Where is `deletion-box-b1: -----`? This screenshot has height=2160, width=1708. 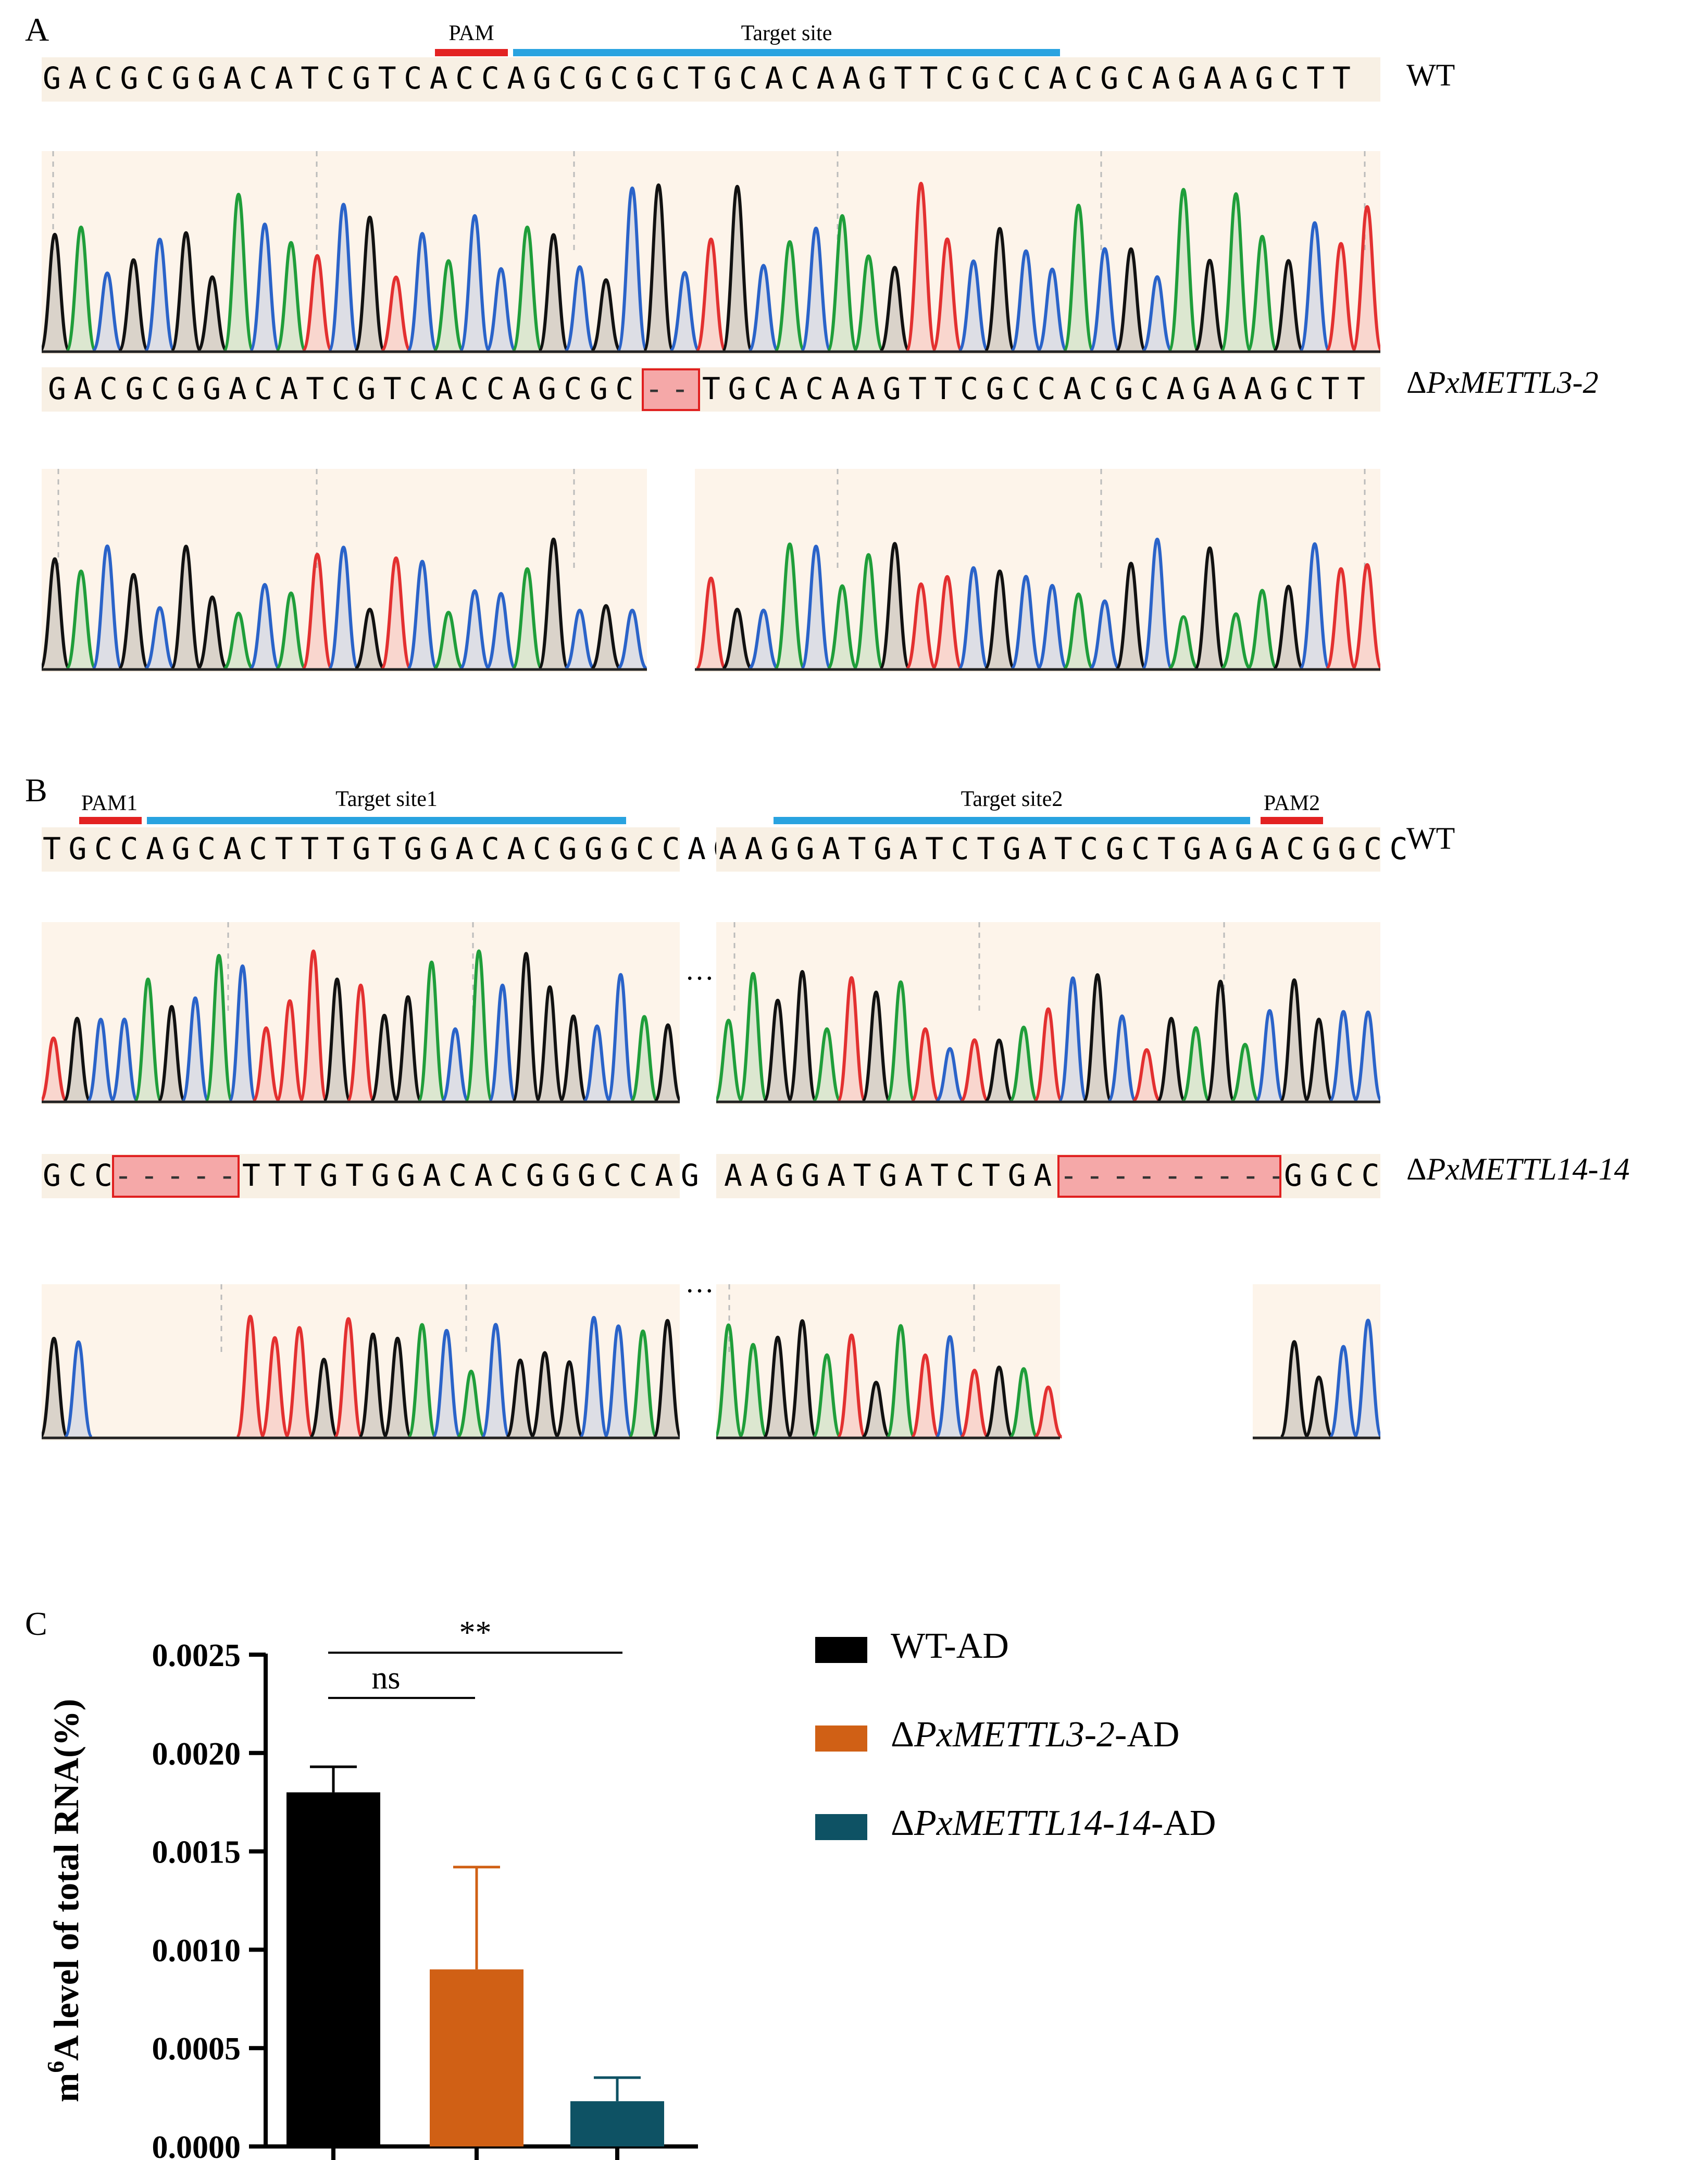
deletion-box-b1: ----- is located at coordinates (176, 1176).